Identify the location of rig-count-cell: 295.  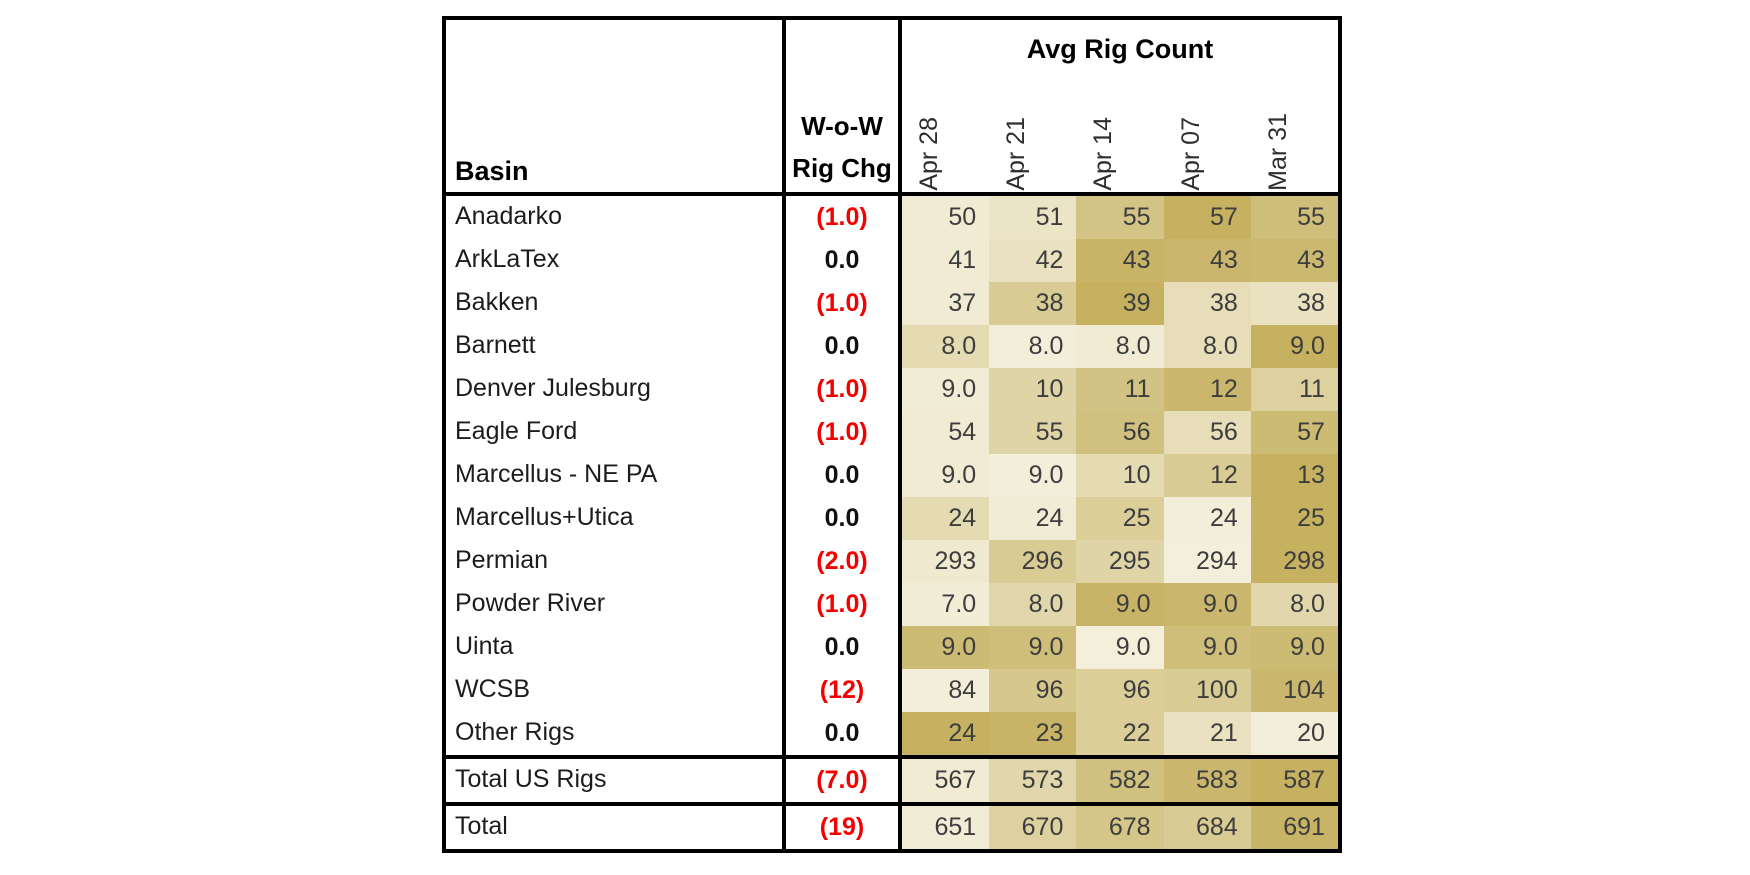
(1120, 561).